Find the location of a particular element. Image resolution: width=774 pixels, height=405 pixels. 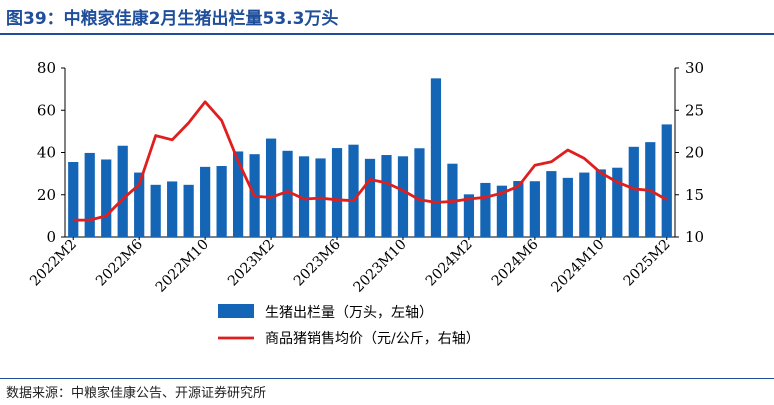

x-tick-label: 2023M6 is located at coordinates (317, 262).